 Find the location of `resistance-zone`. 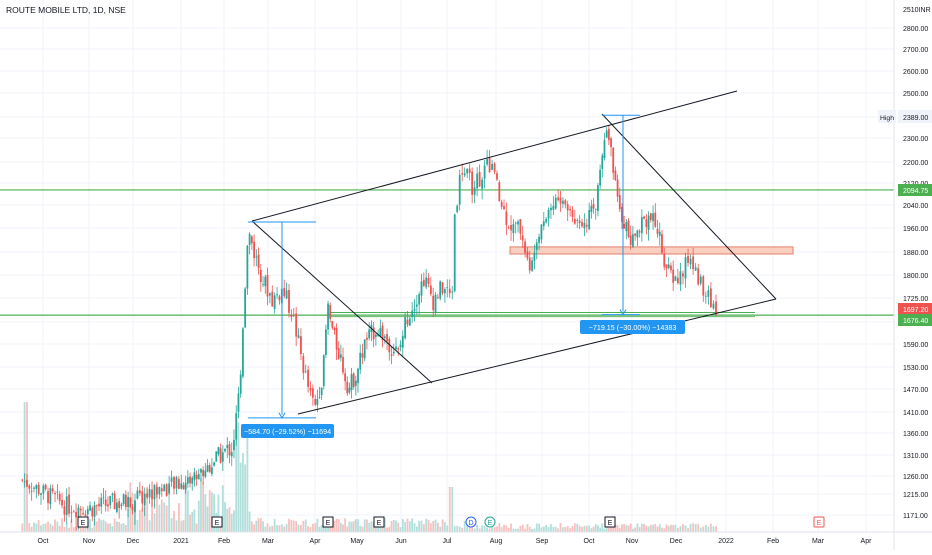

resistance-zone is located at coordinates (651, 250).